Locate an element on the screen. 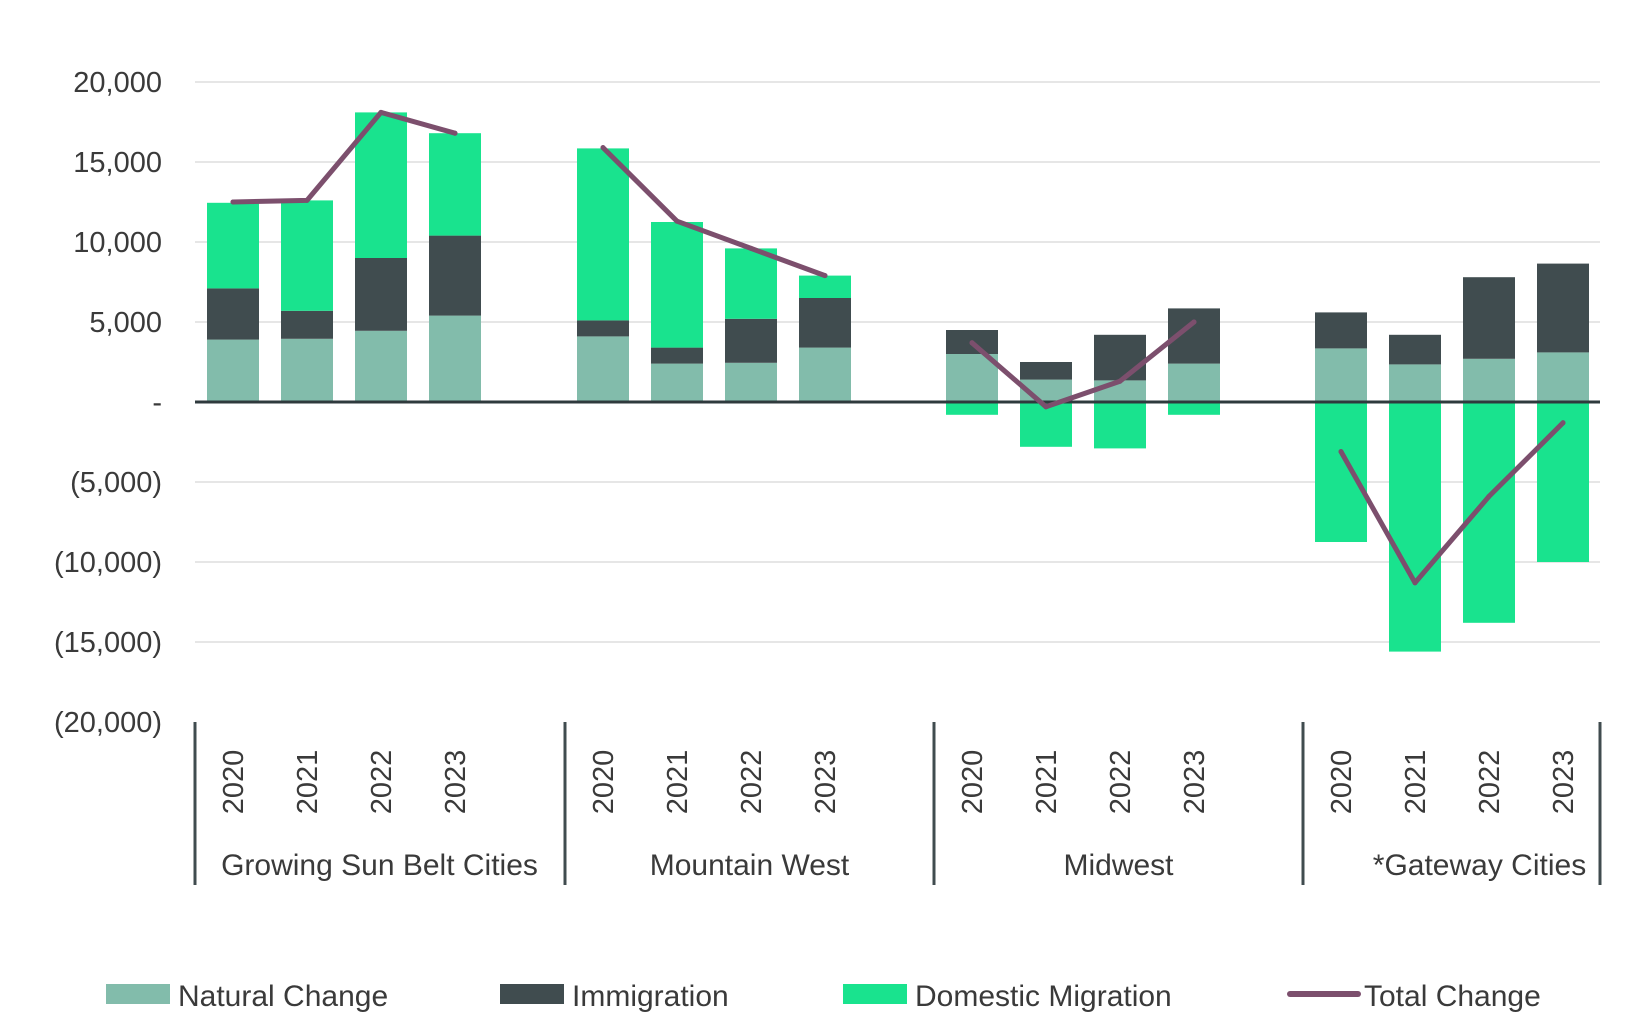 The width and height of the screenshot is (1644, 1027). y-tick-label: (10,000) is located at coordinates (108, 563).